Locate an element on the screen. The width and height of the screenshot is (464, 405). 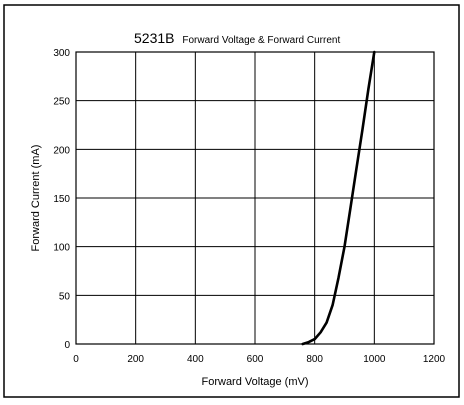
x-tick-label: 200 is located at coordinates (135, 359).